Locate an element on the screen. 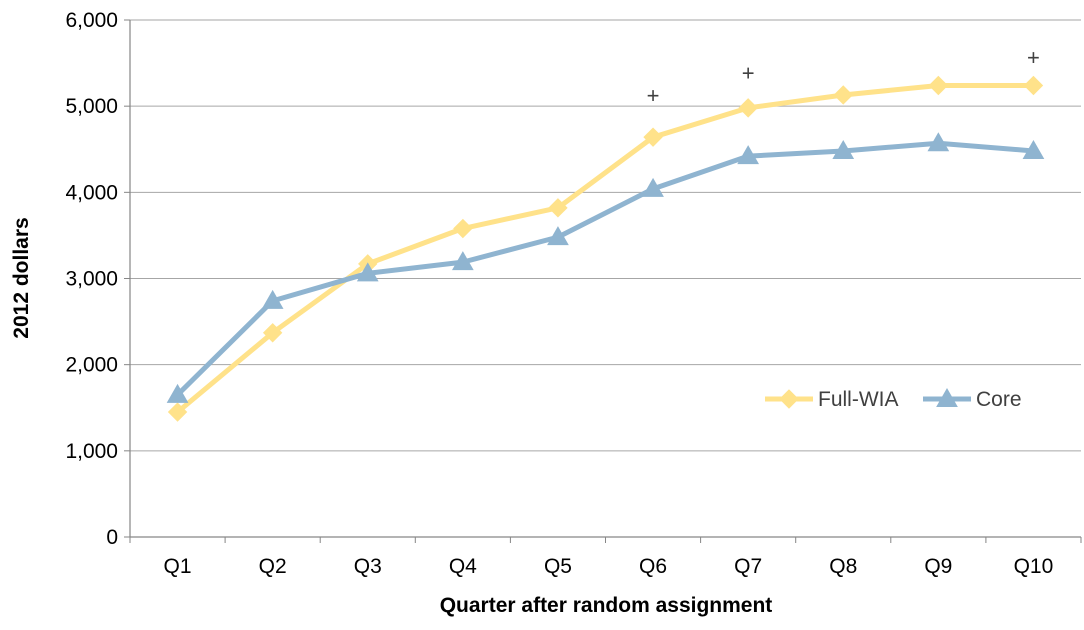 This screenshot has width=1084, height=630. y-tick-label: 3,000 is located at coordinates (91, 279).